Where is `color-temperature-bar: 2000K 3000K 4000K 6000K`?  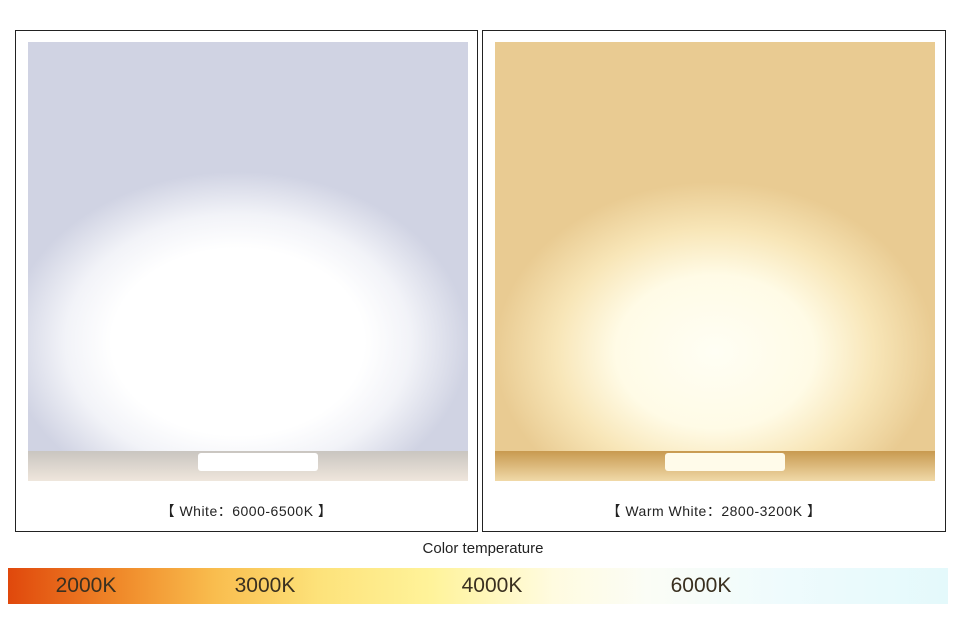 color-temperature-bar: 2000K 3000K 4000K 6000K is located at coordinates (478, 586).